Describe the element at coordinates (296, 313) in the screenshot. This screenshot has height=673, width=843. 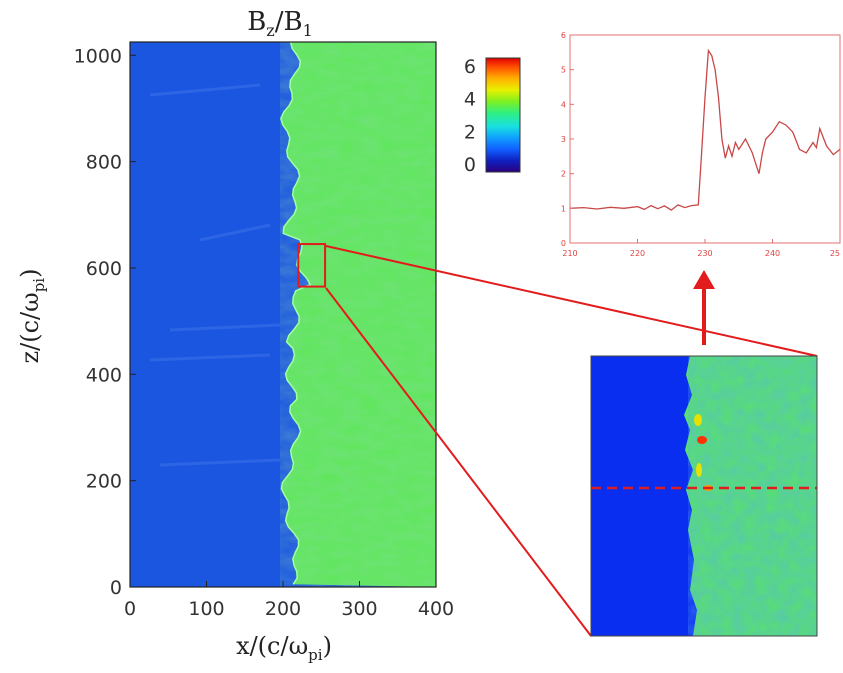
I see `shock-front` at that location.